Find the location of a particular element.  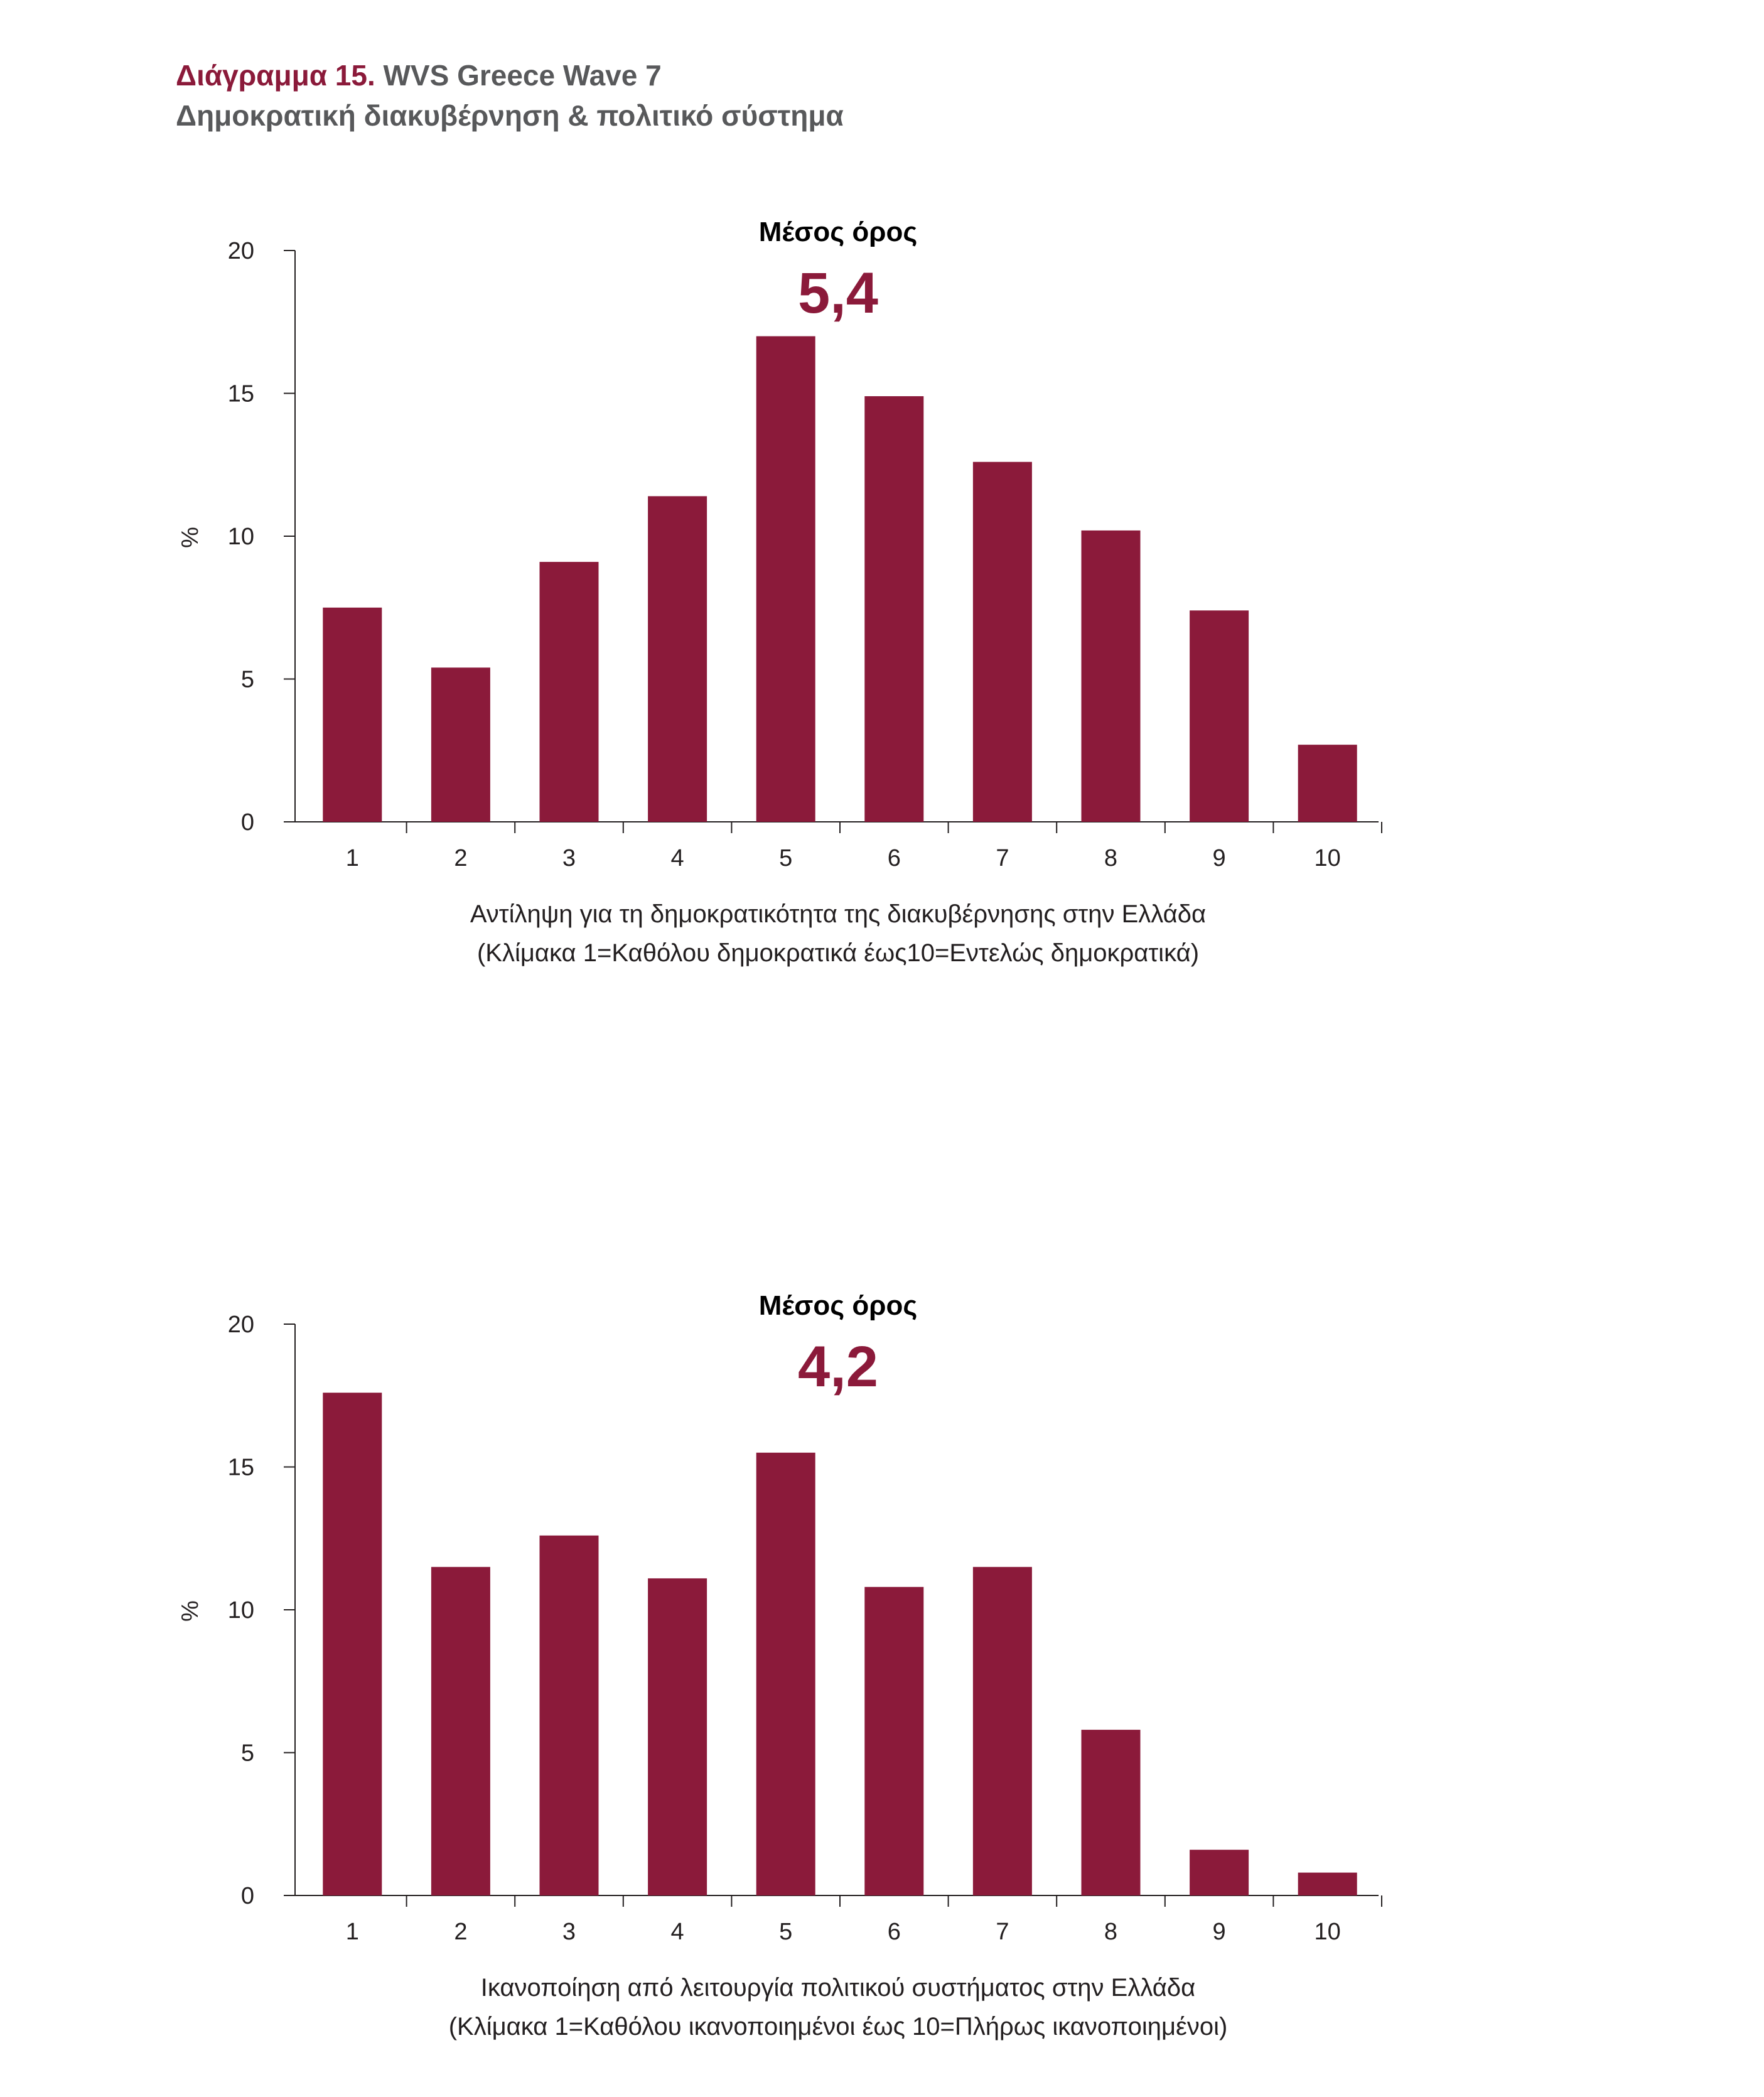

figure-number: Διάγραμμα 15. is located at coordinates (275, 75).